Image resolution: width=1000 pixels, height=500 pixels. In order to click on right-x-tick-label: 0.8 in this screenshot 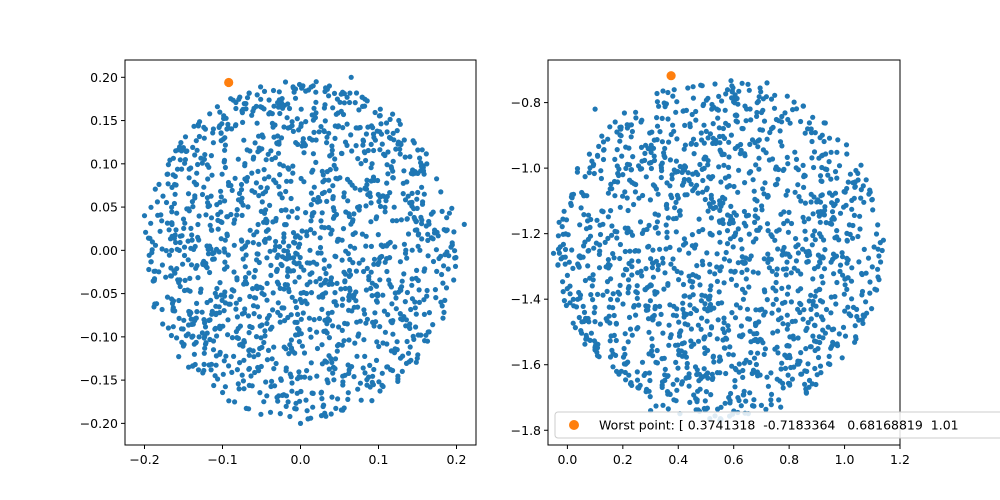, I will do `click(789, 459)`.